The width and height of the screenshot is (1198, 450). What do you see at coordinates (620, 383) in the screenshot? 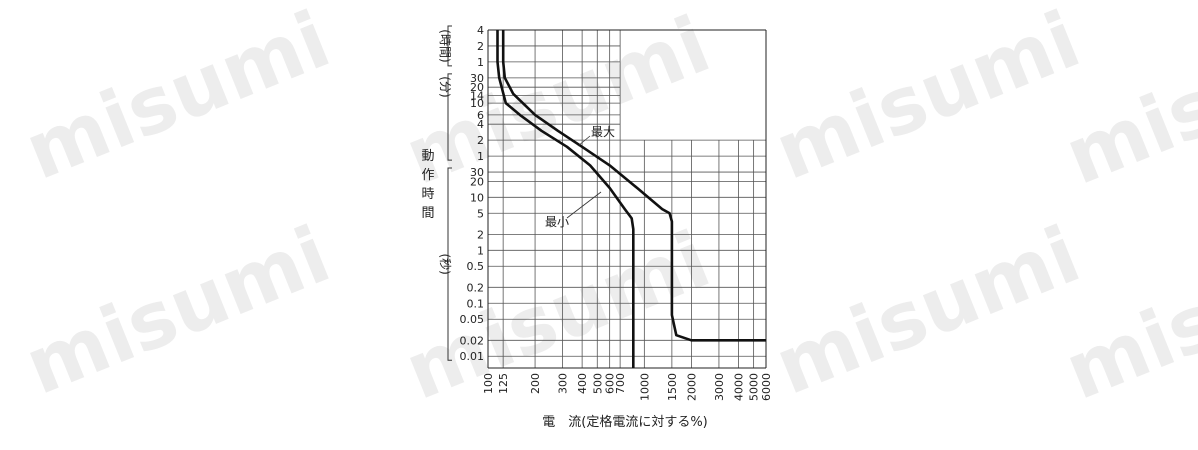
I see `x-tick-label: 700` at bounding box center [620, 383].